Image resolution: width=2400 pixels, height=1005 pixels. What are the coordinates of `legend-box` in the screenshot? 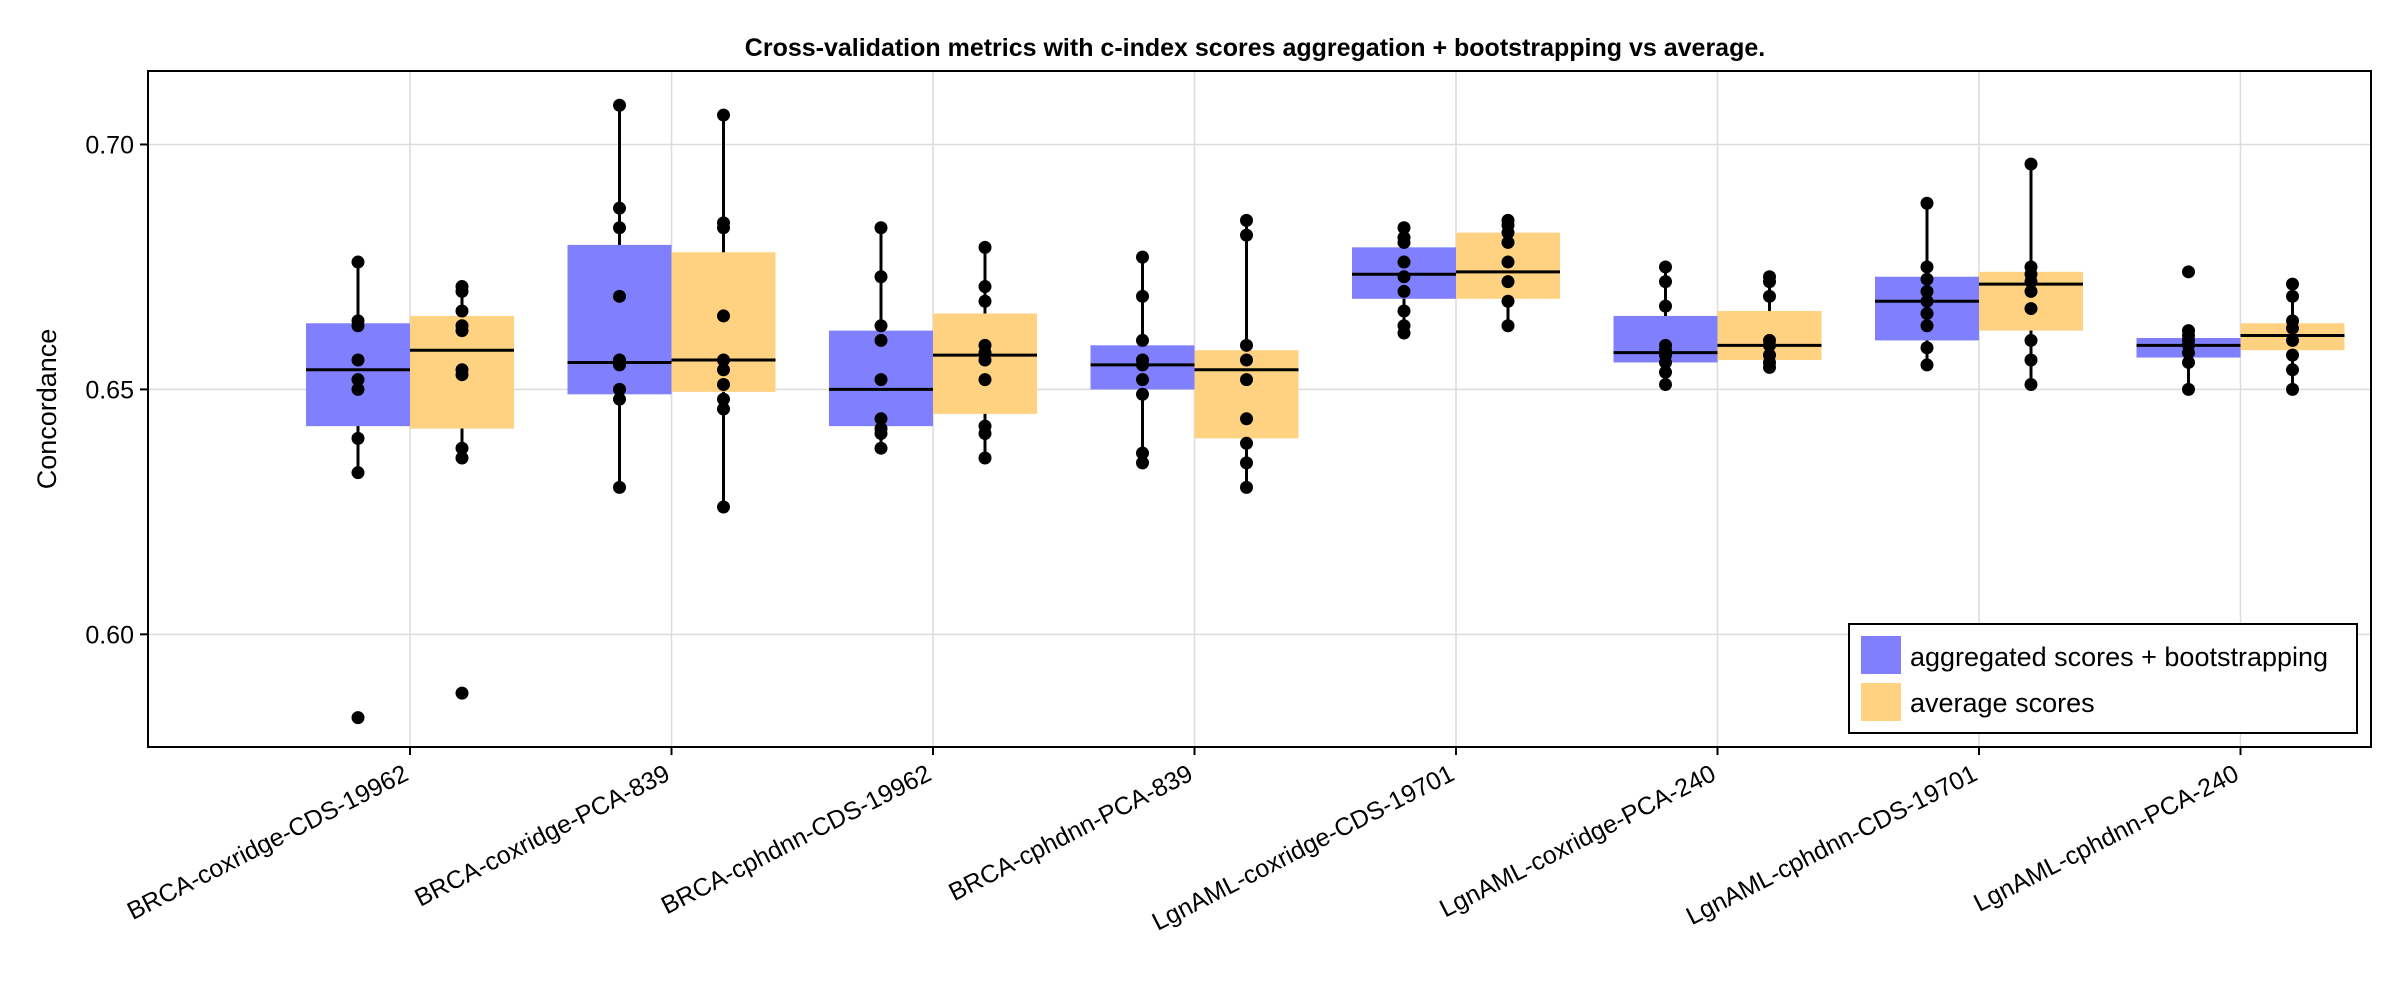 It's located at (2103, 678).